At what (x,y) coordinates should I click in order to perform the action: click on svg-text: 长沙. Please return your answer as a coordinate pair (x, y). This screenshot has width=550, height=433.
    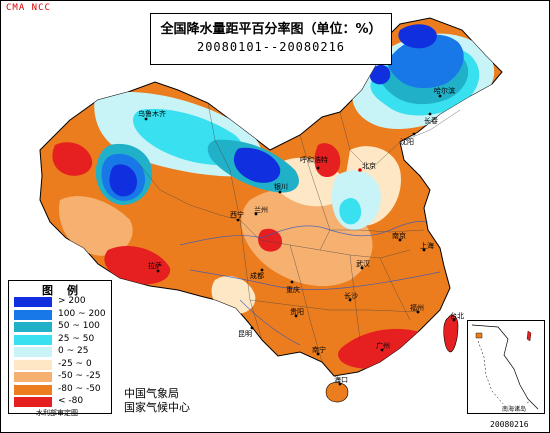
    Looking at the image, I should click on (351, 295).